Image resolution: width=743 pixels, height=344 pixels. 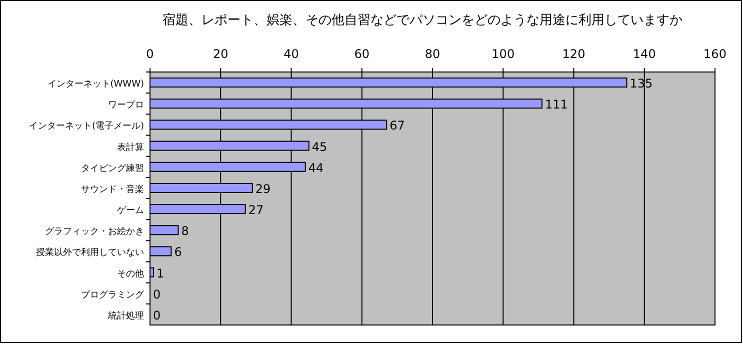 What do you see at coordinates (90, 252) in the screenshot?
I see `y-tick-label: 授業以外で利用していない` at bounding box center [90, 252].